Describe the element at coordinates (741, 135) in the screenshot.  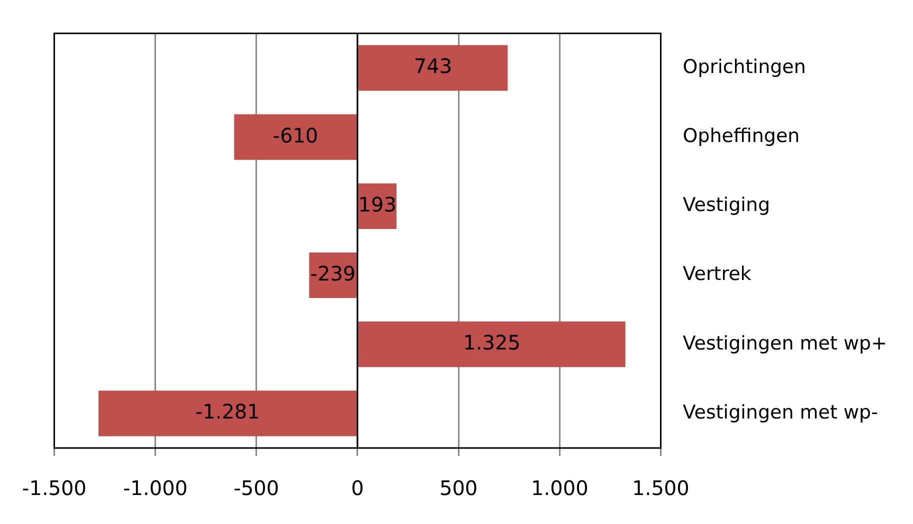
I see `y-tick-label: Opheffingen` at that location.